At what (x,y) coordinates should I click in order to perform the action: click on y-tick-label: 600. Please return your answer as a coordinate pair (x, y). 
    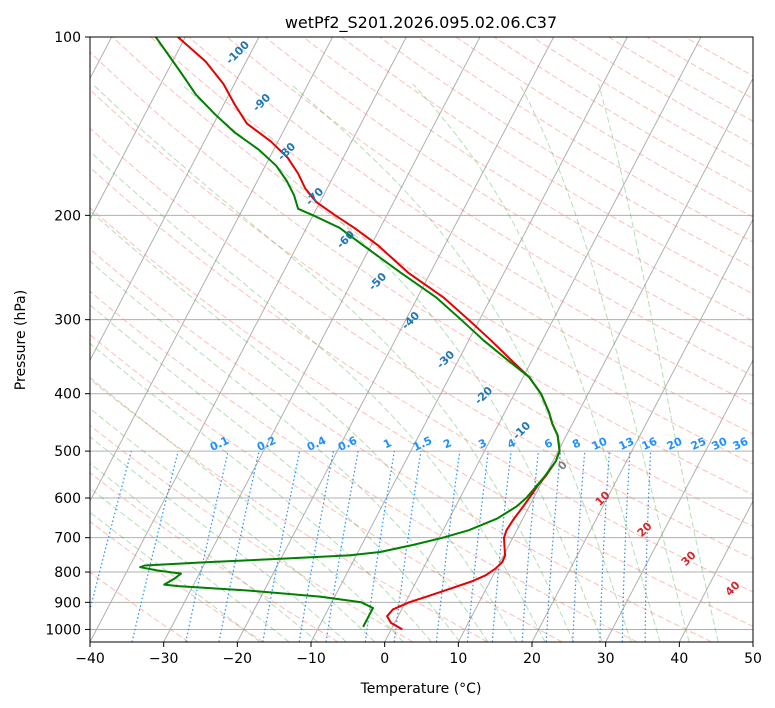
    Looking at the image, I should click on (67, 499).